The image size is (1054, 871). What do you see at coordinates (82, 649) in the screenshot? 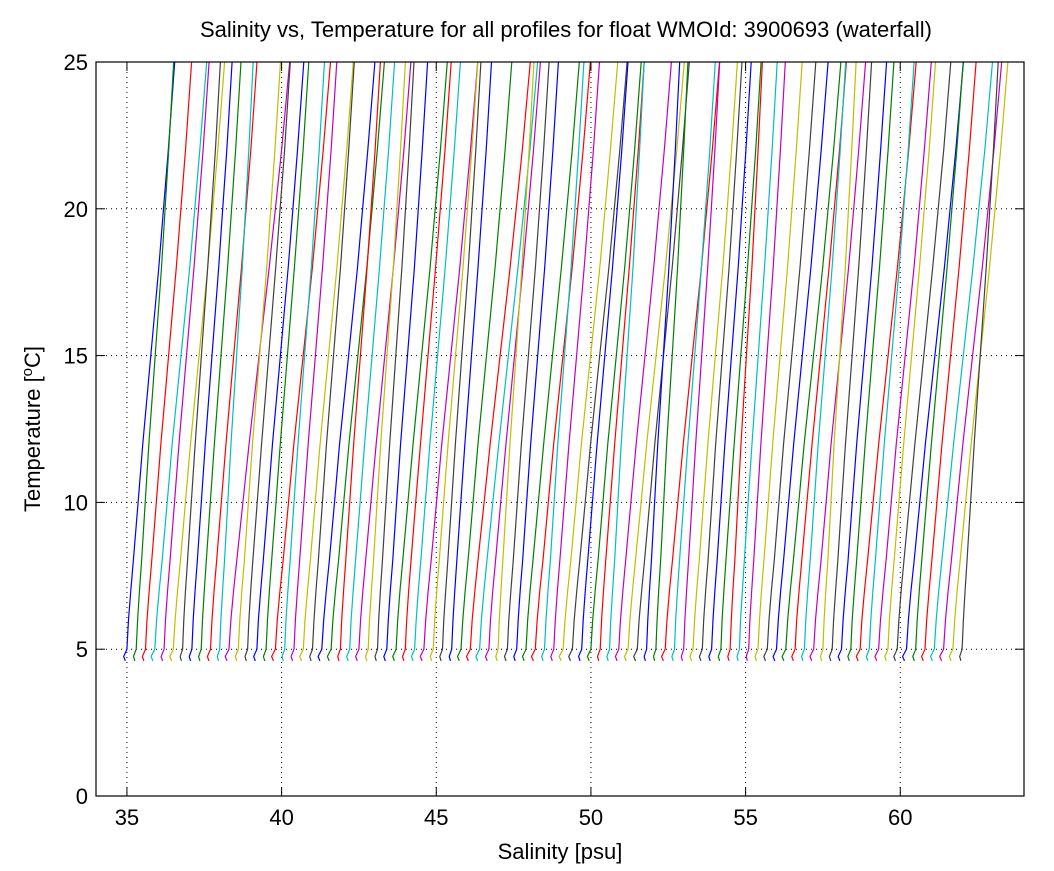
I see `y-tick-label: 5` at bounding box center [82, 649].